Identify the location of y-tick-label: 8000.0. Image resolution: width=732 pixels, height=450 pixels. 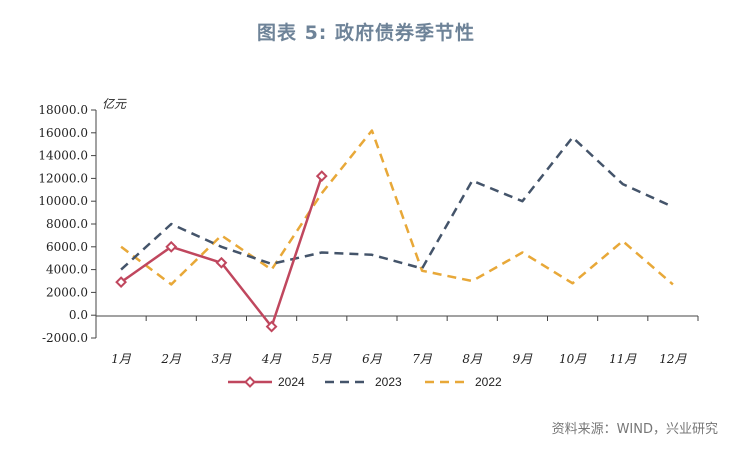
(67, 224).